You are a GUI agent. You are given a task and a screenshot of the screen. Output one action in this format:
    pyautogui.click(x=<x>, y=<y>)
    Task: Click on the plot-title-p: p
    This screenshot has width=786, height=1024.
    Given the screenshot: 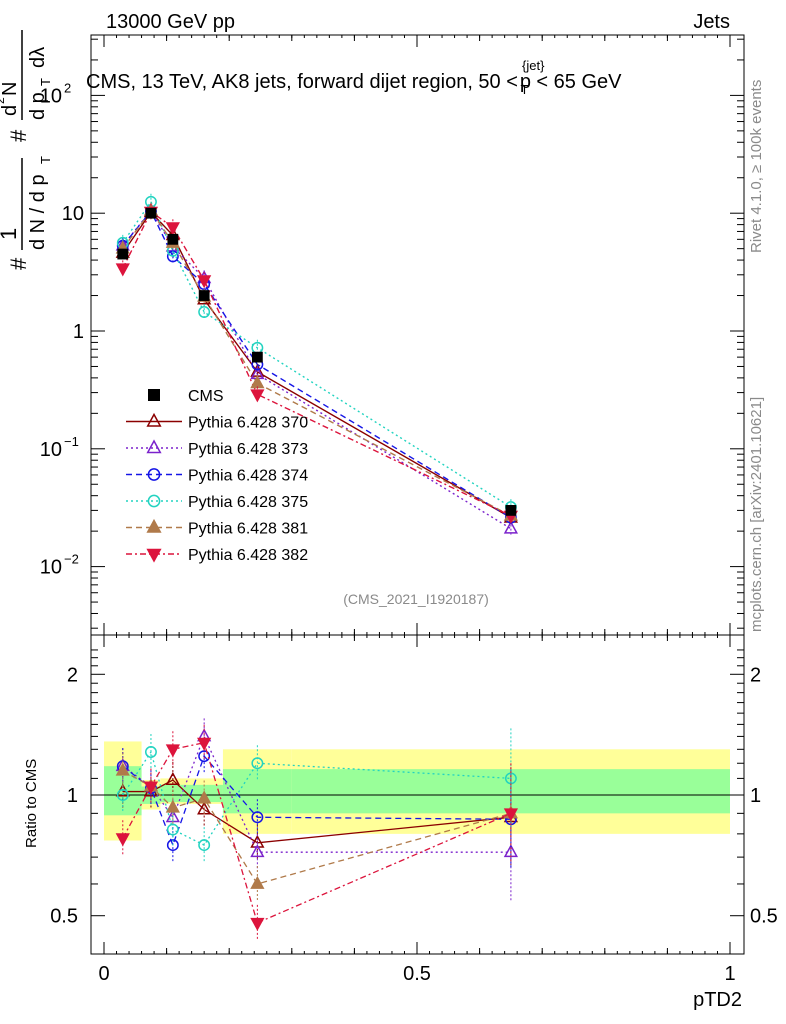 What is the action you would take?
    pyautogui.click(x=525, y=82)
    